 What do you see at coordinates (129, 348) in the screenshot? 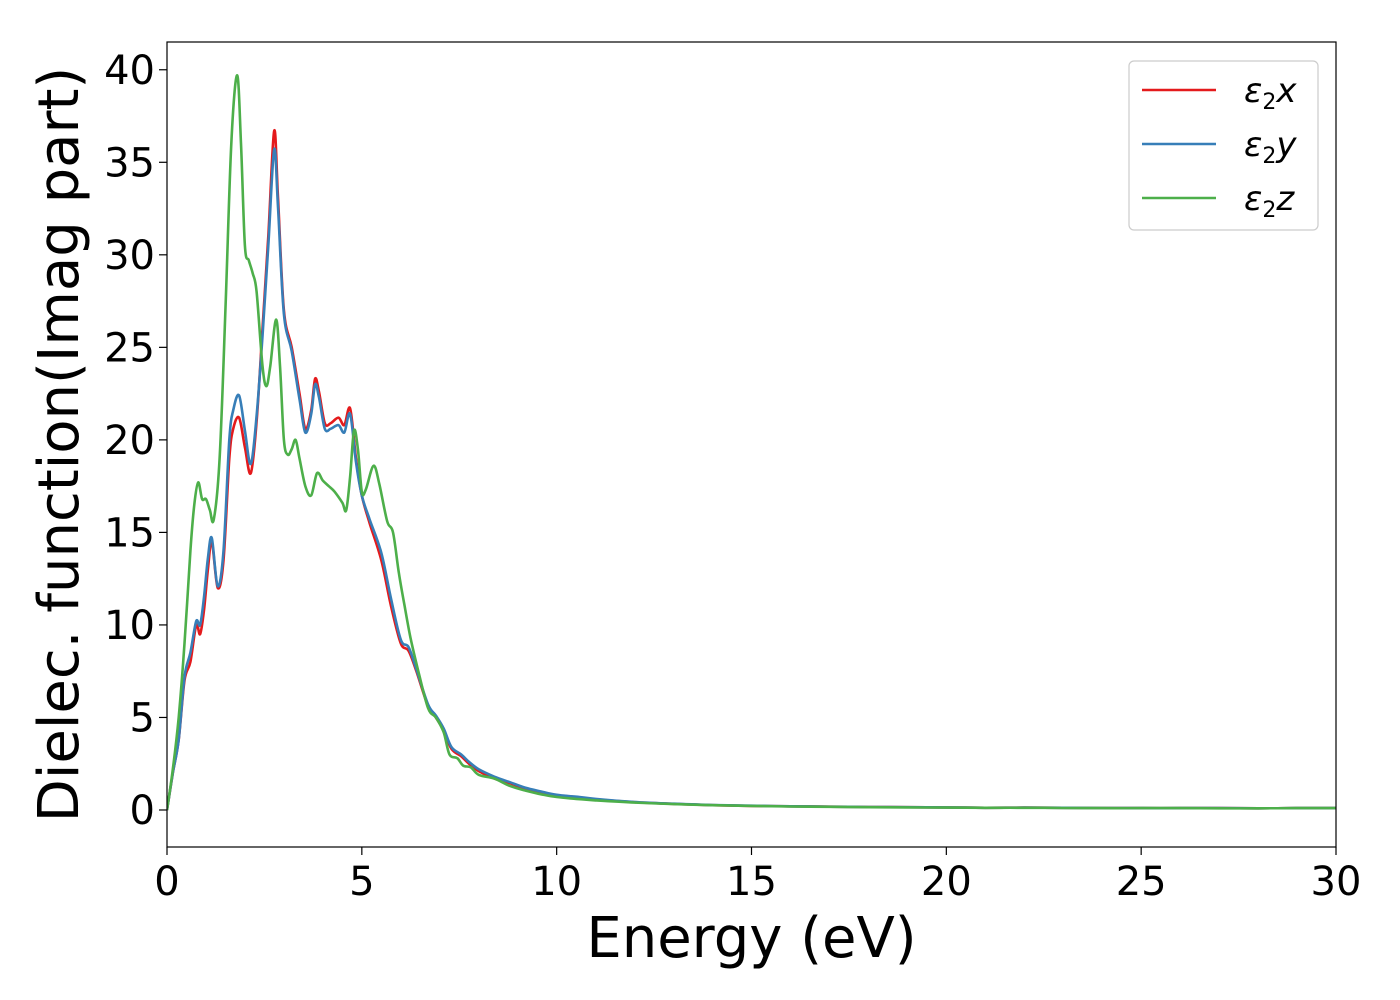
I see `y-tick-label: 25` at bounding box center [129, 348].